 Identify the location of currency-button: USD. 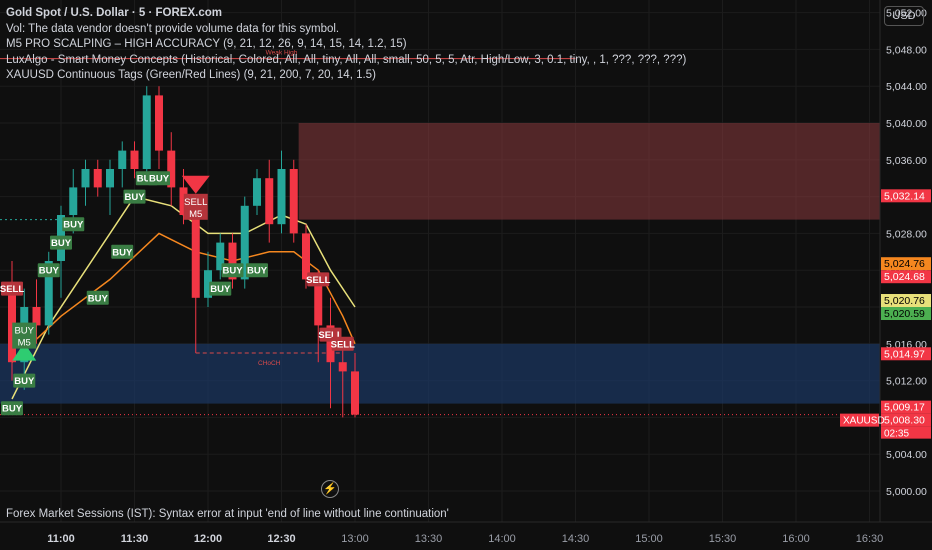
(904, 16).